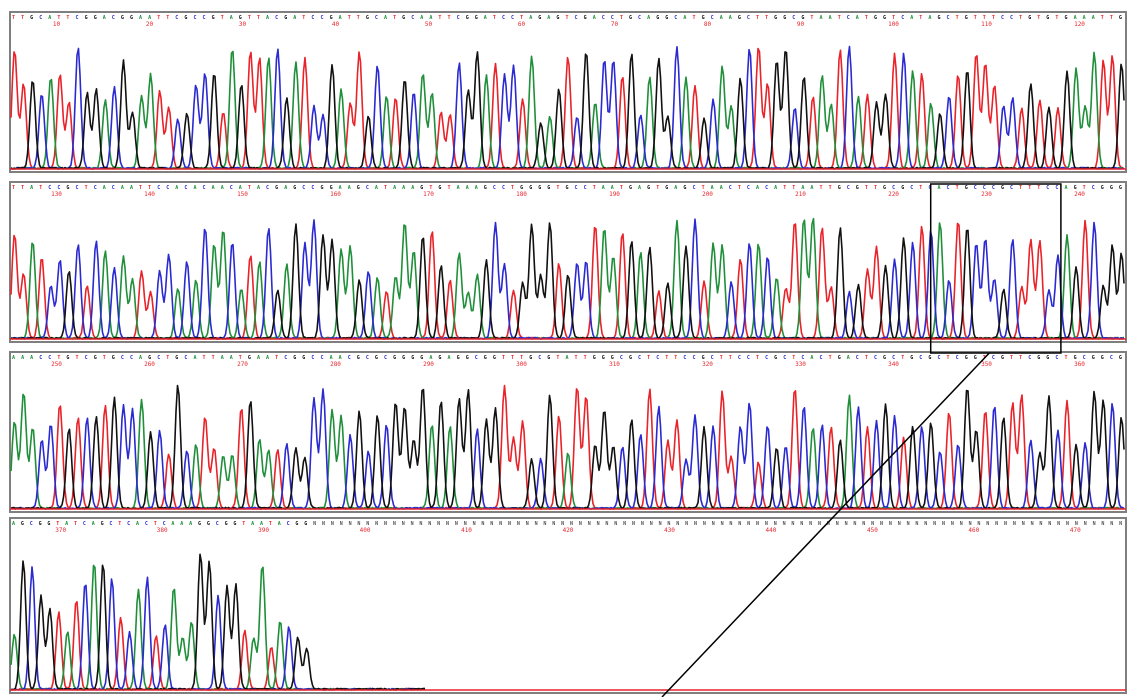 The height and width of the screenshot is (697, 1130). I want to click on position-tick-label: 120, so click(1079, 24).